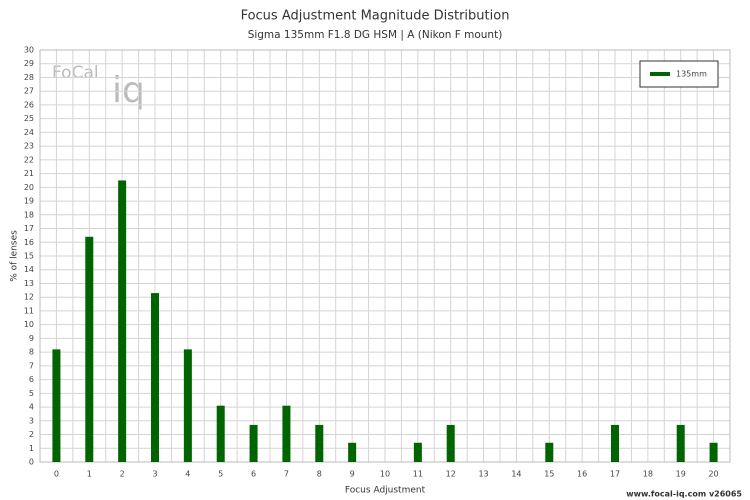  I want to click on y-tick-label: 9, so click(31, 338).